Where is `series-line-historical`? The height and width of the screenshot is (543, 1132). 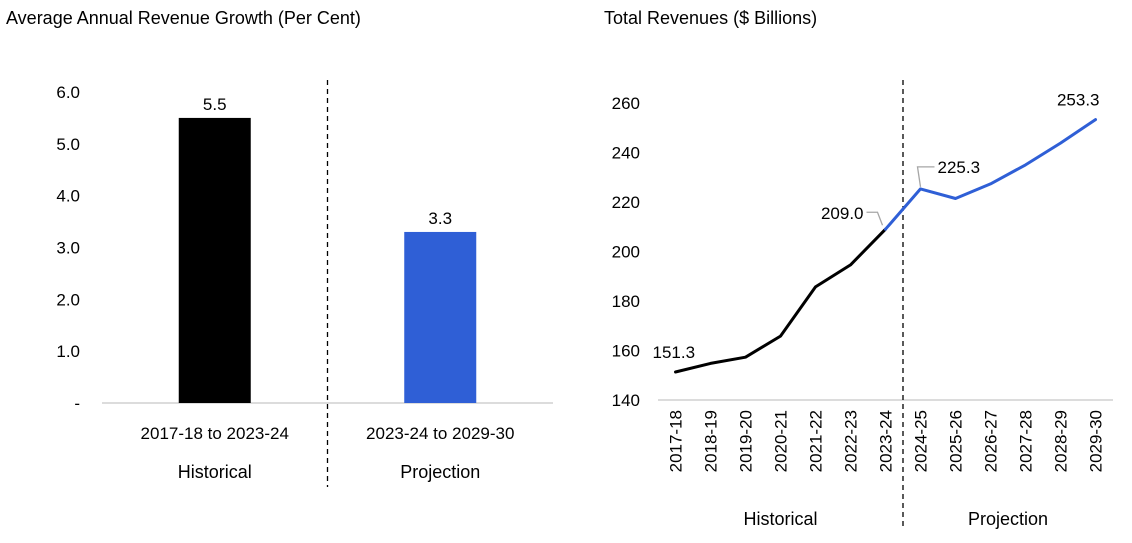 series-line-historical is located at coordinates (780, 300).